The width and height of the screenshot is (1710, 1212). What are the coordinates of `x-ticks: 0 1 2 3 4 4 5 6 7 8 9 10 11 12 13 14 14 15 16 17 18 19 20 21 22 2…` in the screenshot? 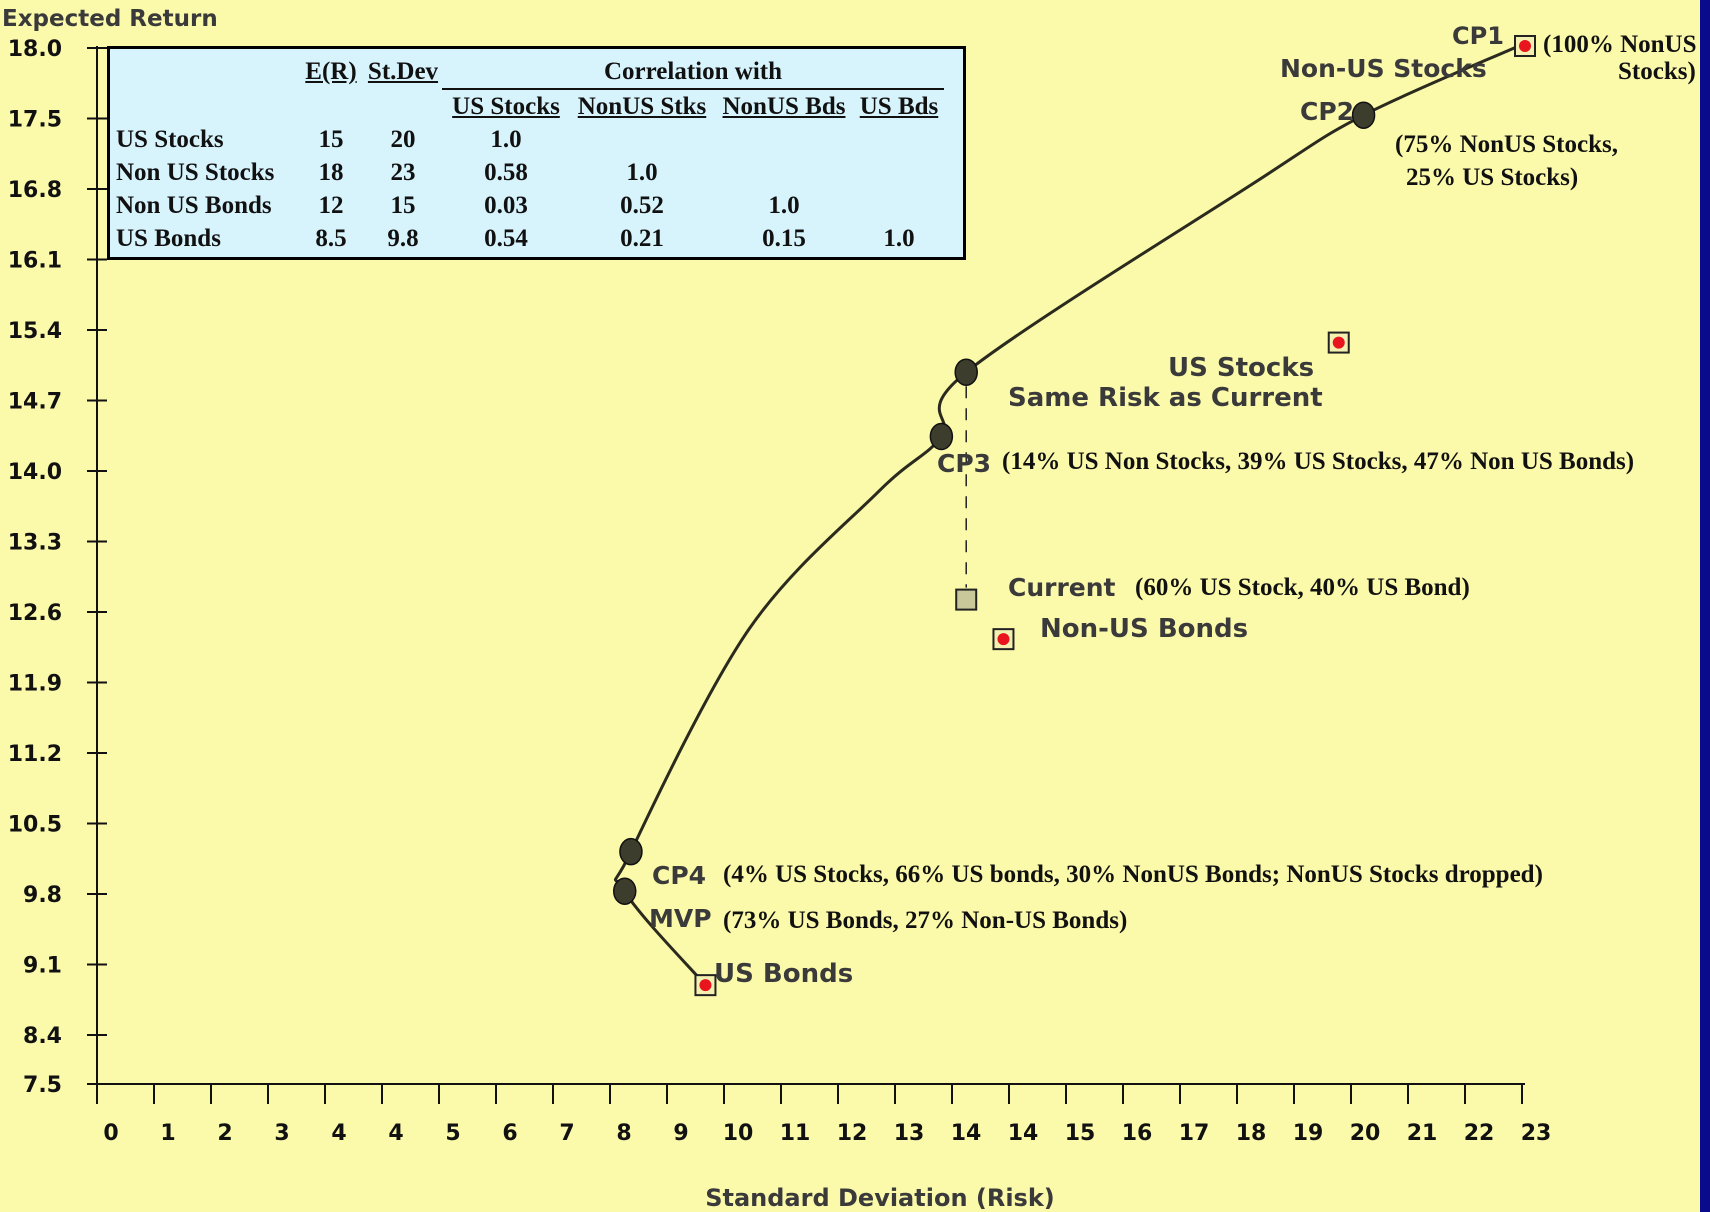 It's located at (824, 1115).